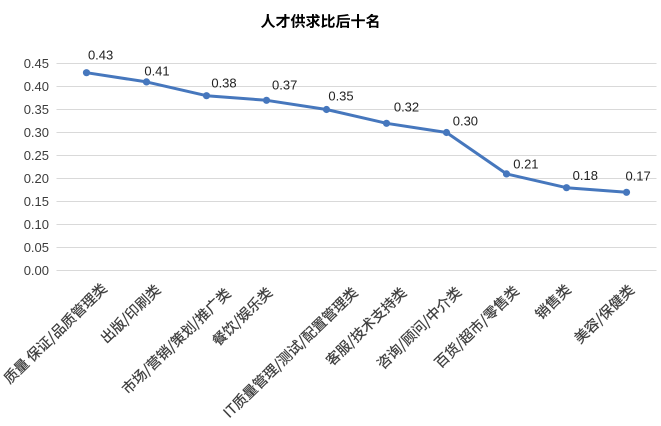 This screenshot has height=426, width=661. What do you see at coordinates (36, 155) in the screenshot?
I see `svg-text: 0.25` at bounding box center [36, 155].